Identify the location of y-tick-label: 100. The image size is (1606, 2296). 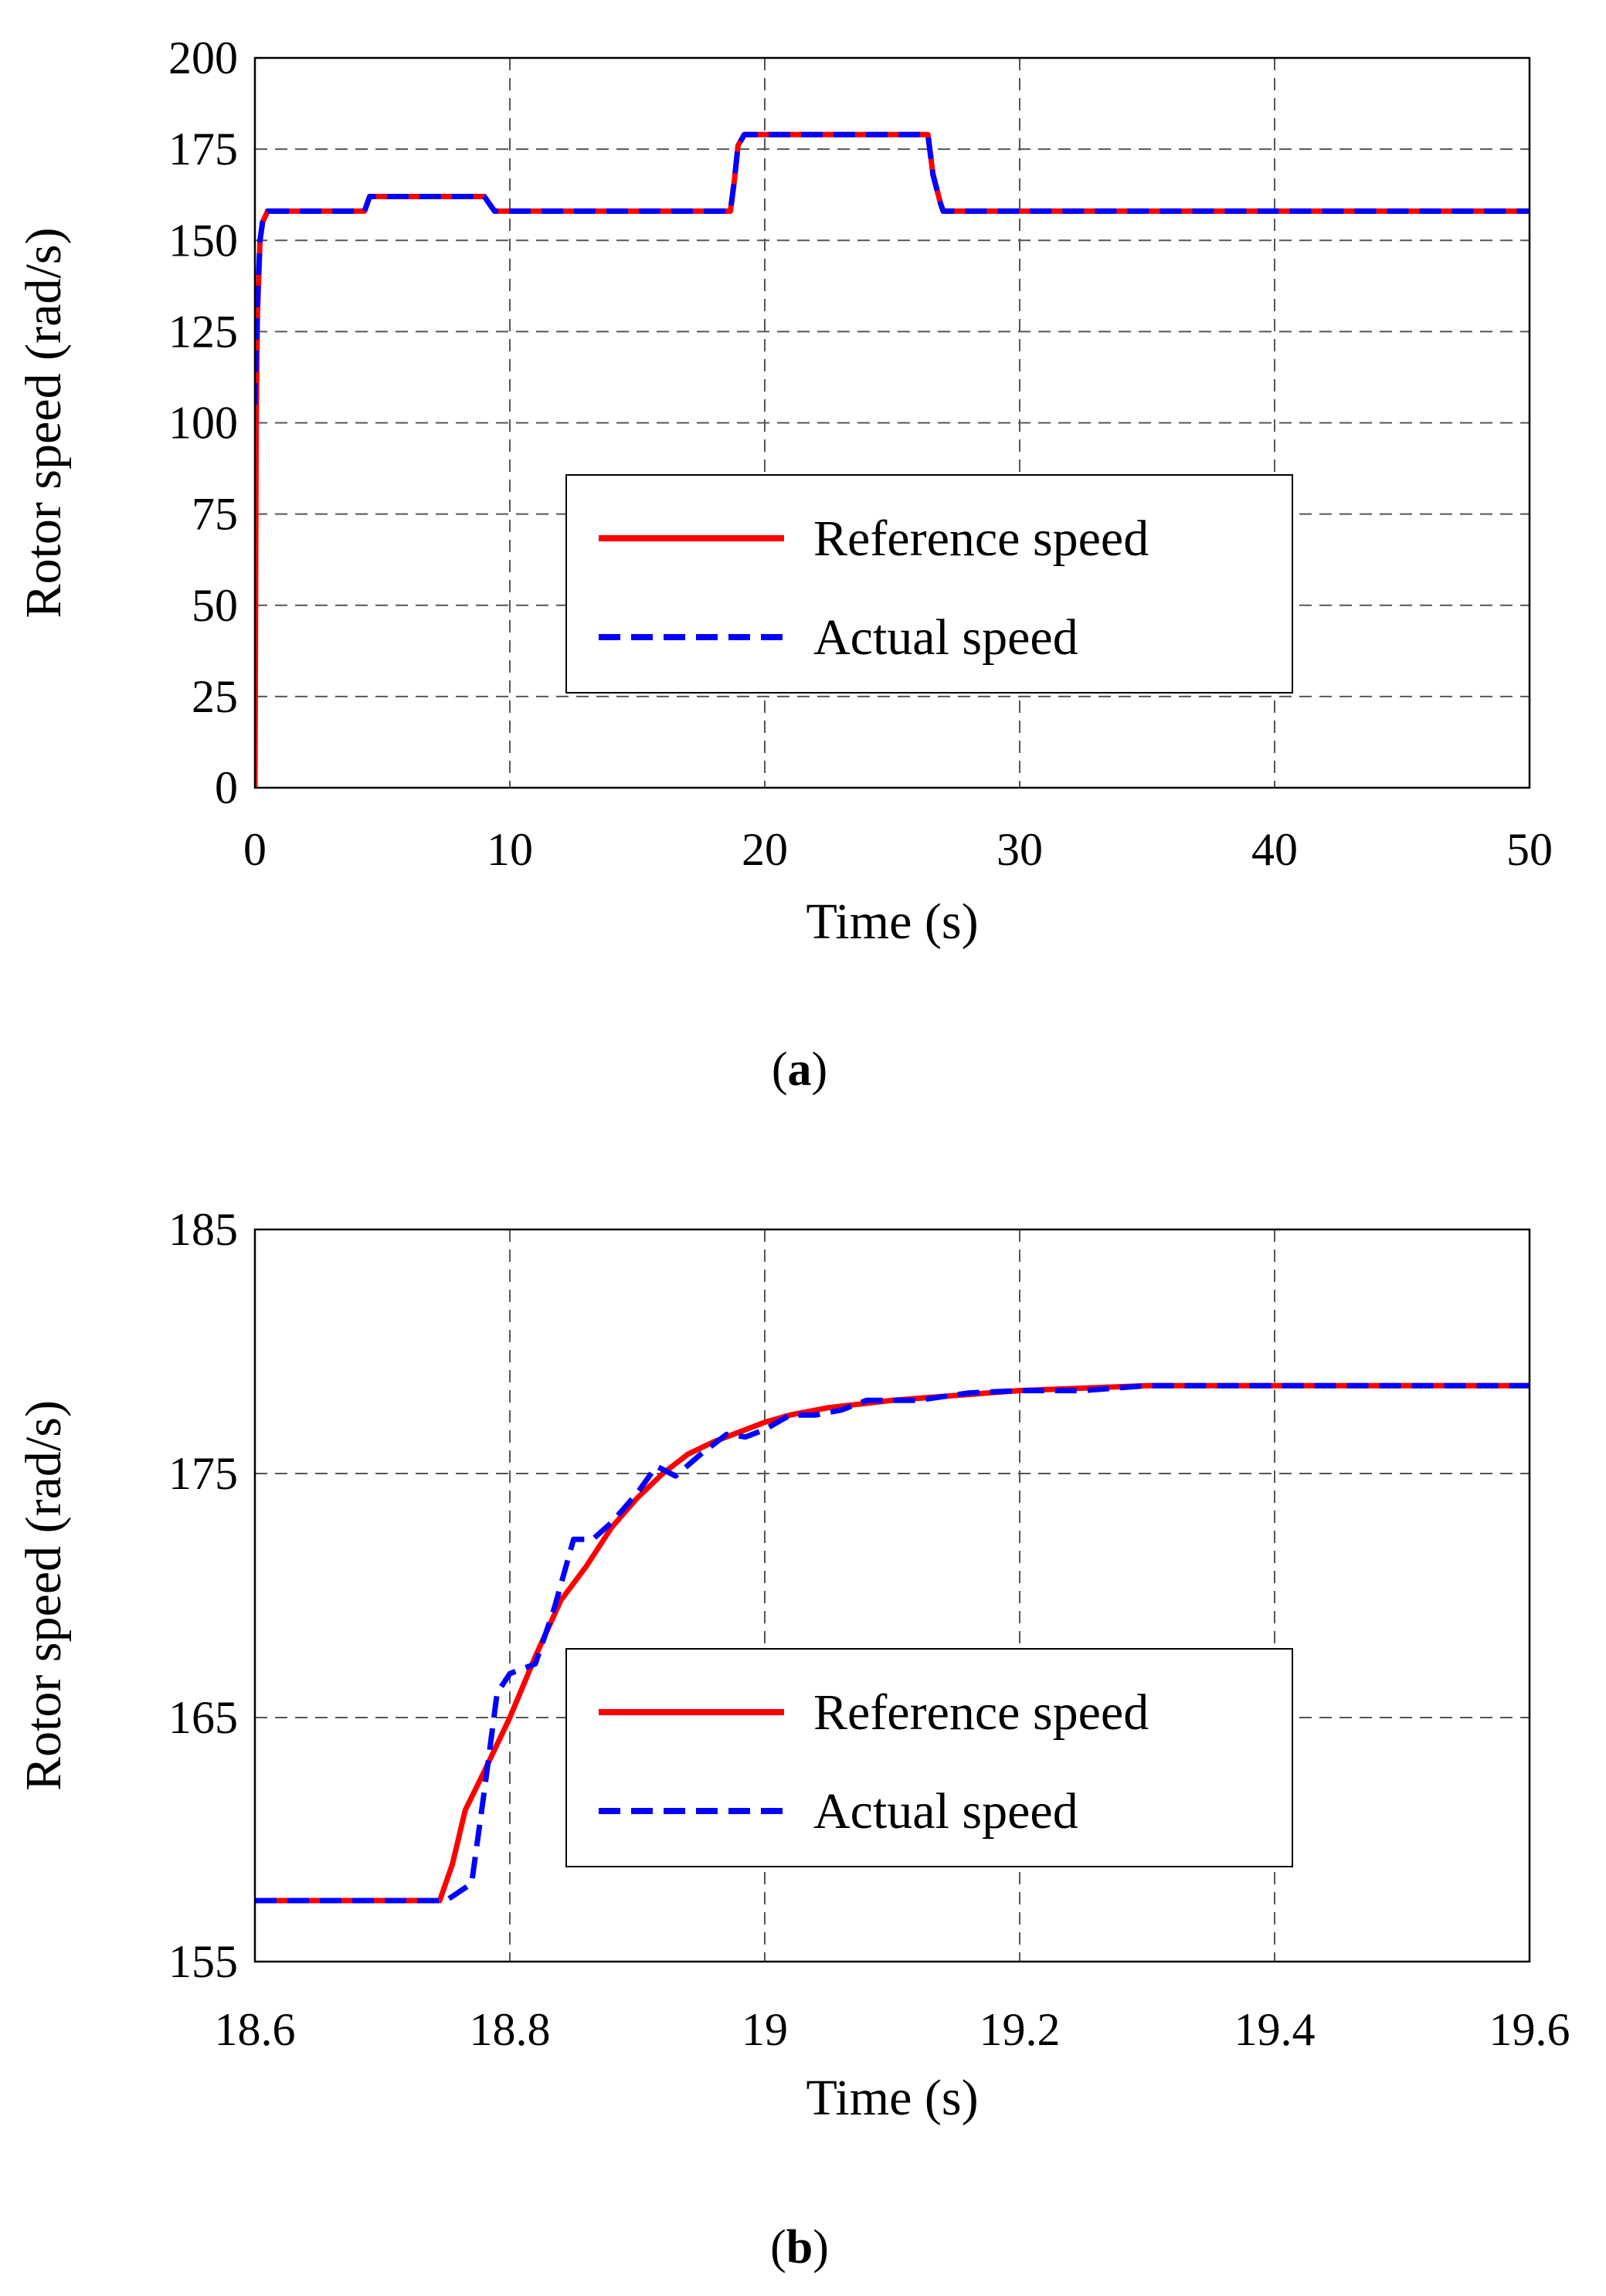
(203, 423).